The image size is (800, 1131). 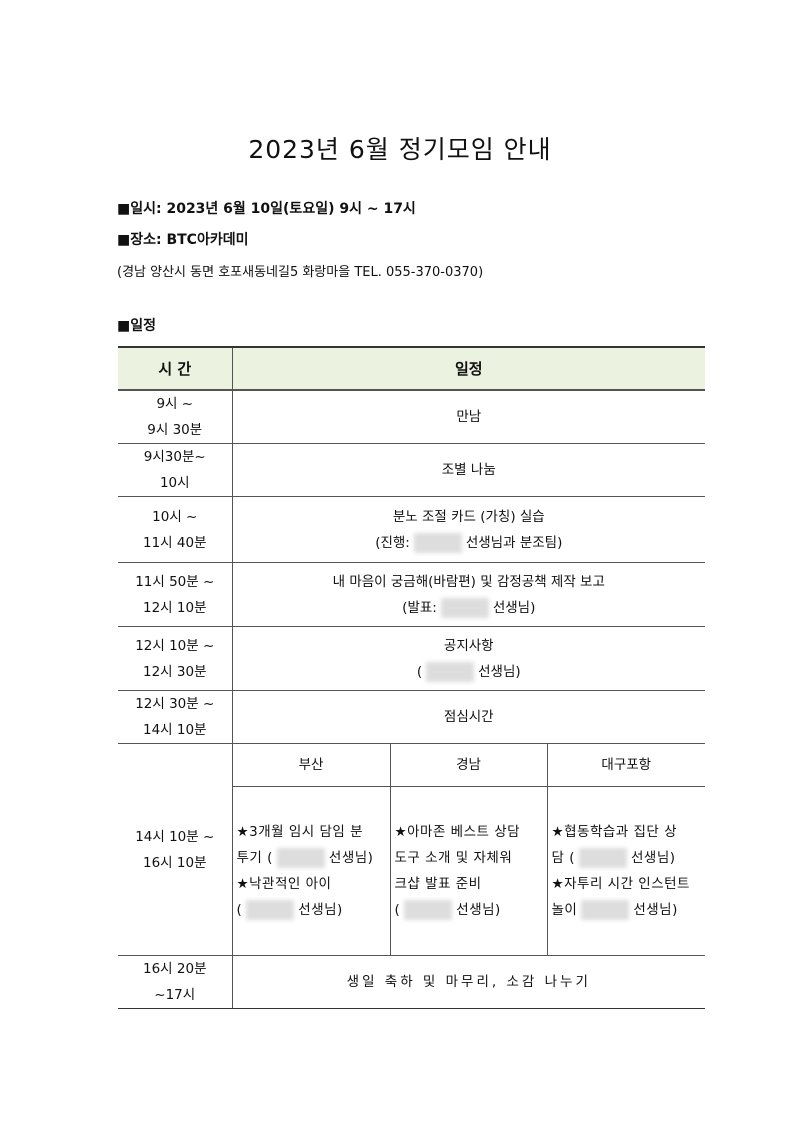 What do you see at coordinates (311, 765) in the screenshot?
I see `group-busan-header: 부산` at bounding box center [311, 765].